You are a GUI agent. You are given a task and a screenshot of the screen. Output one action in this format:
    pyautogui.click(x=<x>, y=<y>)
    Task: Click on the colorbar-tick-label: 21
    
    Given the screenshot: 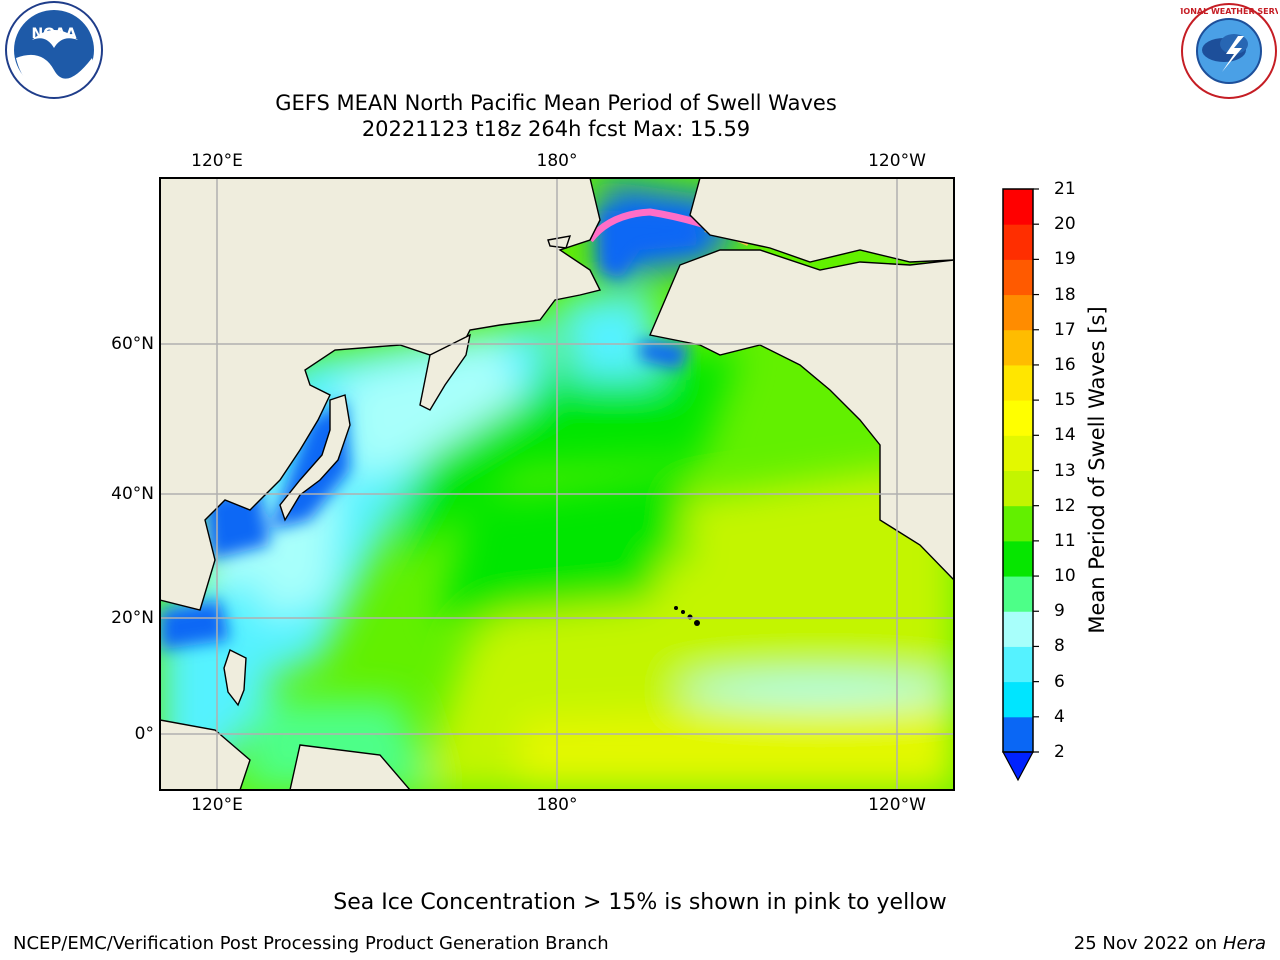 What is the action you would take?
    pyautogui.click(x=1065, y=189)
    